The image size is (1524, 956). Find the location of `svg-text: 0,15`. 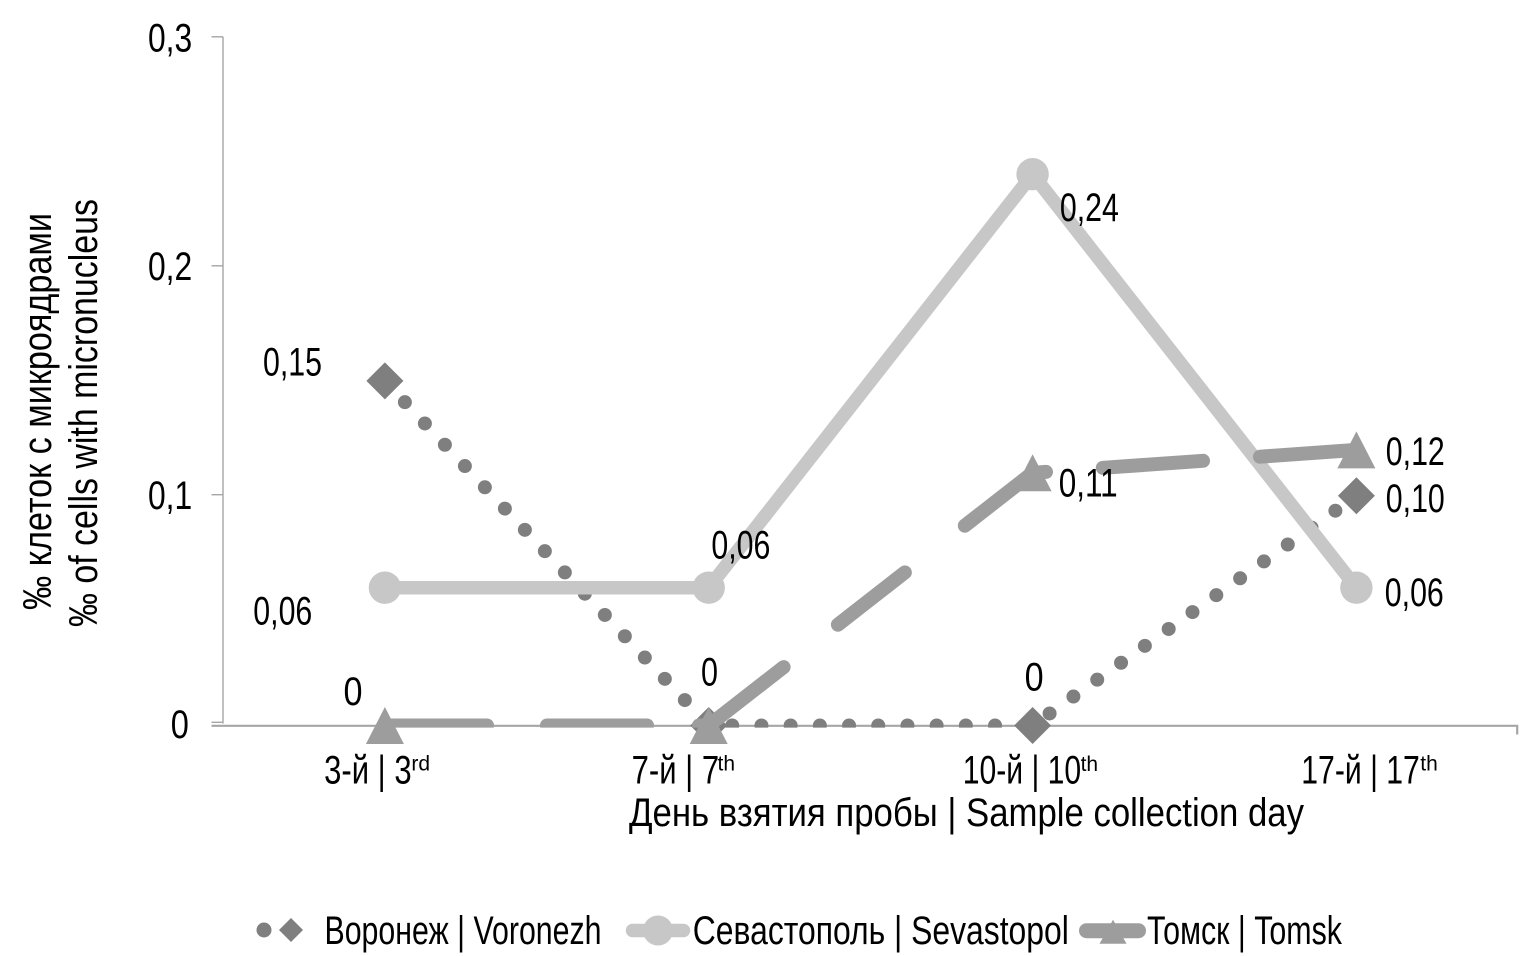

svg-text: 0,15 is located at coordinates (292, 362).